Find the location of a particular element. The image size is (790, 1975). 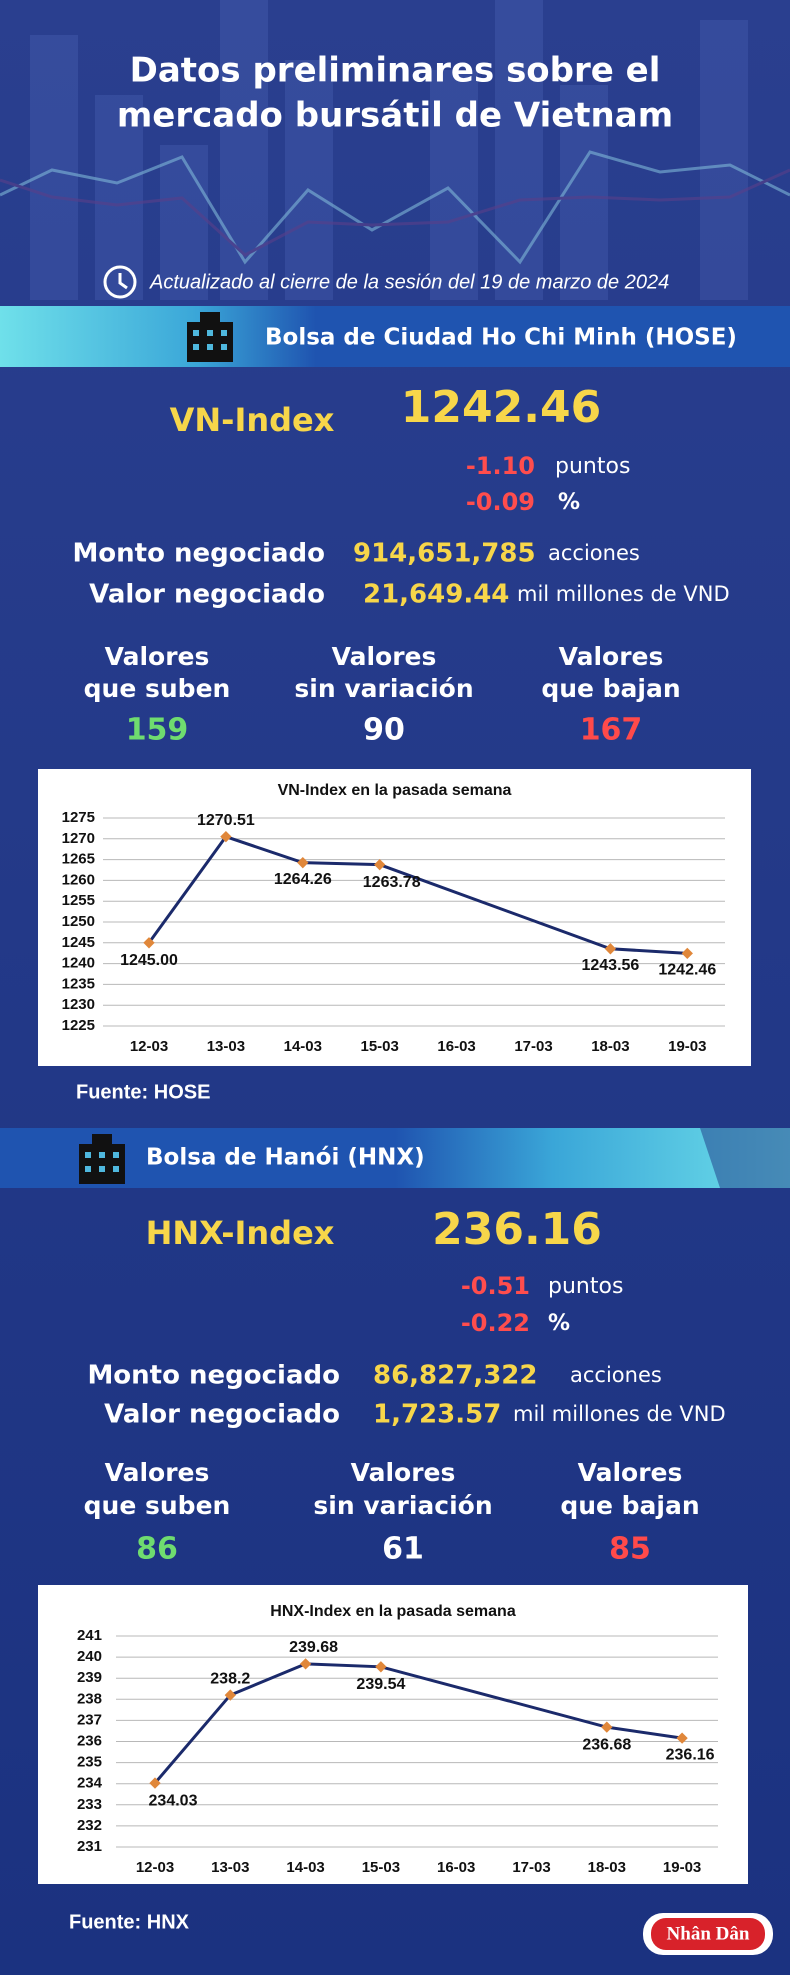

index-name: HNX-Index is located at coordinates (240, 1233).